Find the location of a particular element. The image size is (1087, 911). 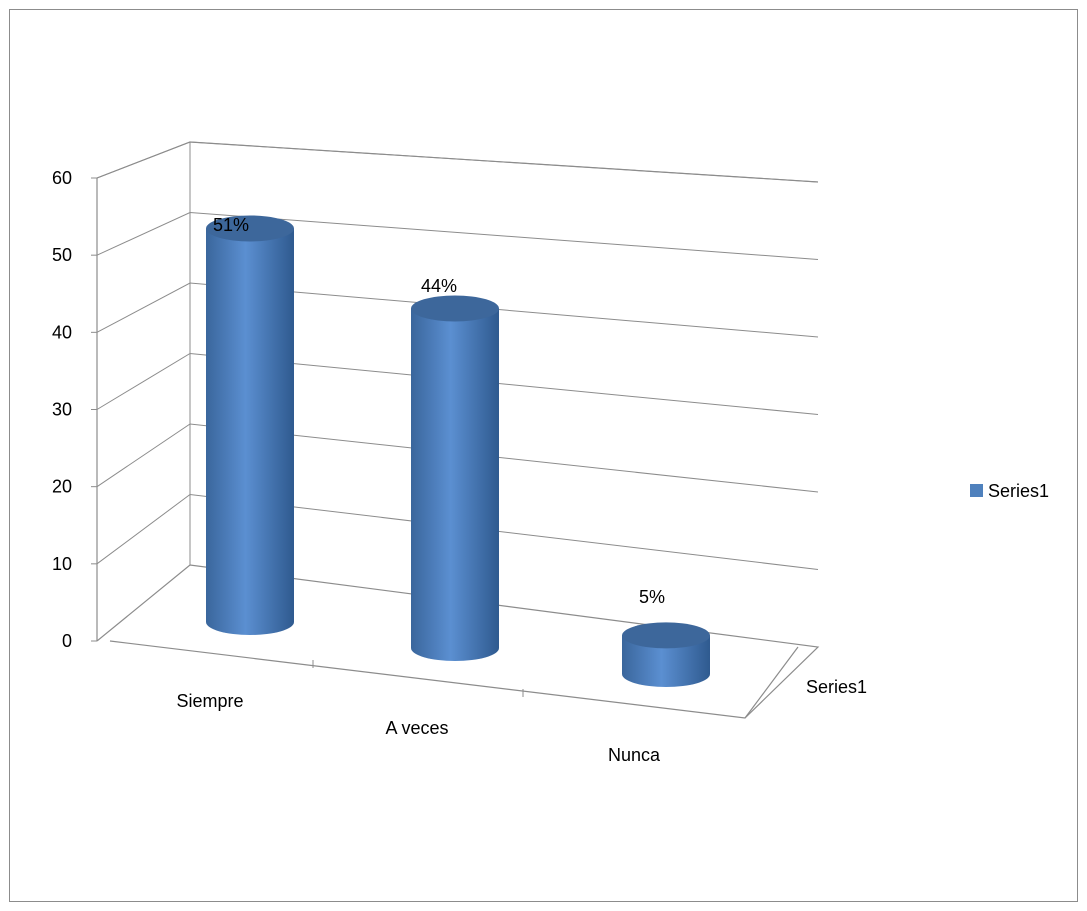

back-wall-top-edge is located at coordinates (457, 162).